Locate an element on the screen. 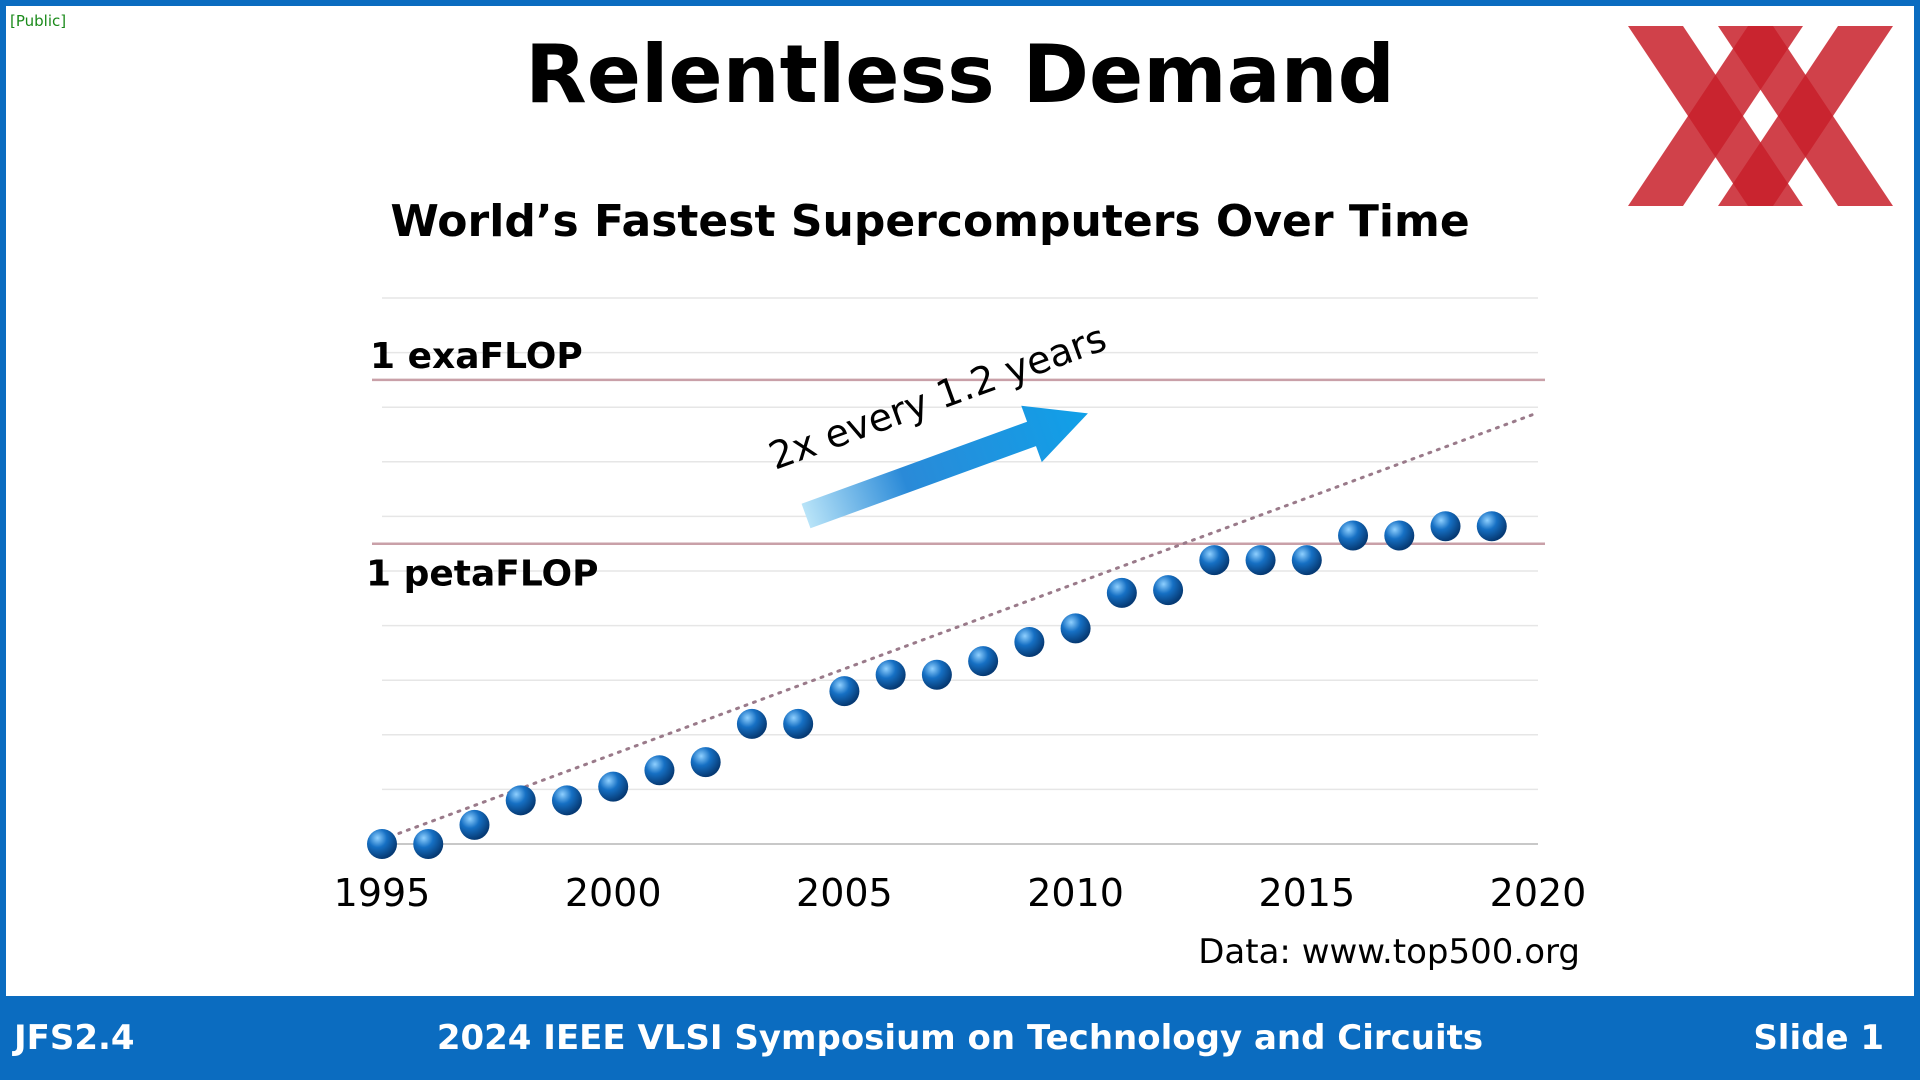 The height and width of the screenshot is (1080, 1920). x-tick-label: 1995 is located at coordinates (382, 893).